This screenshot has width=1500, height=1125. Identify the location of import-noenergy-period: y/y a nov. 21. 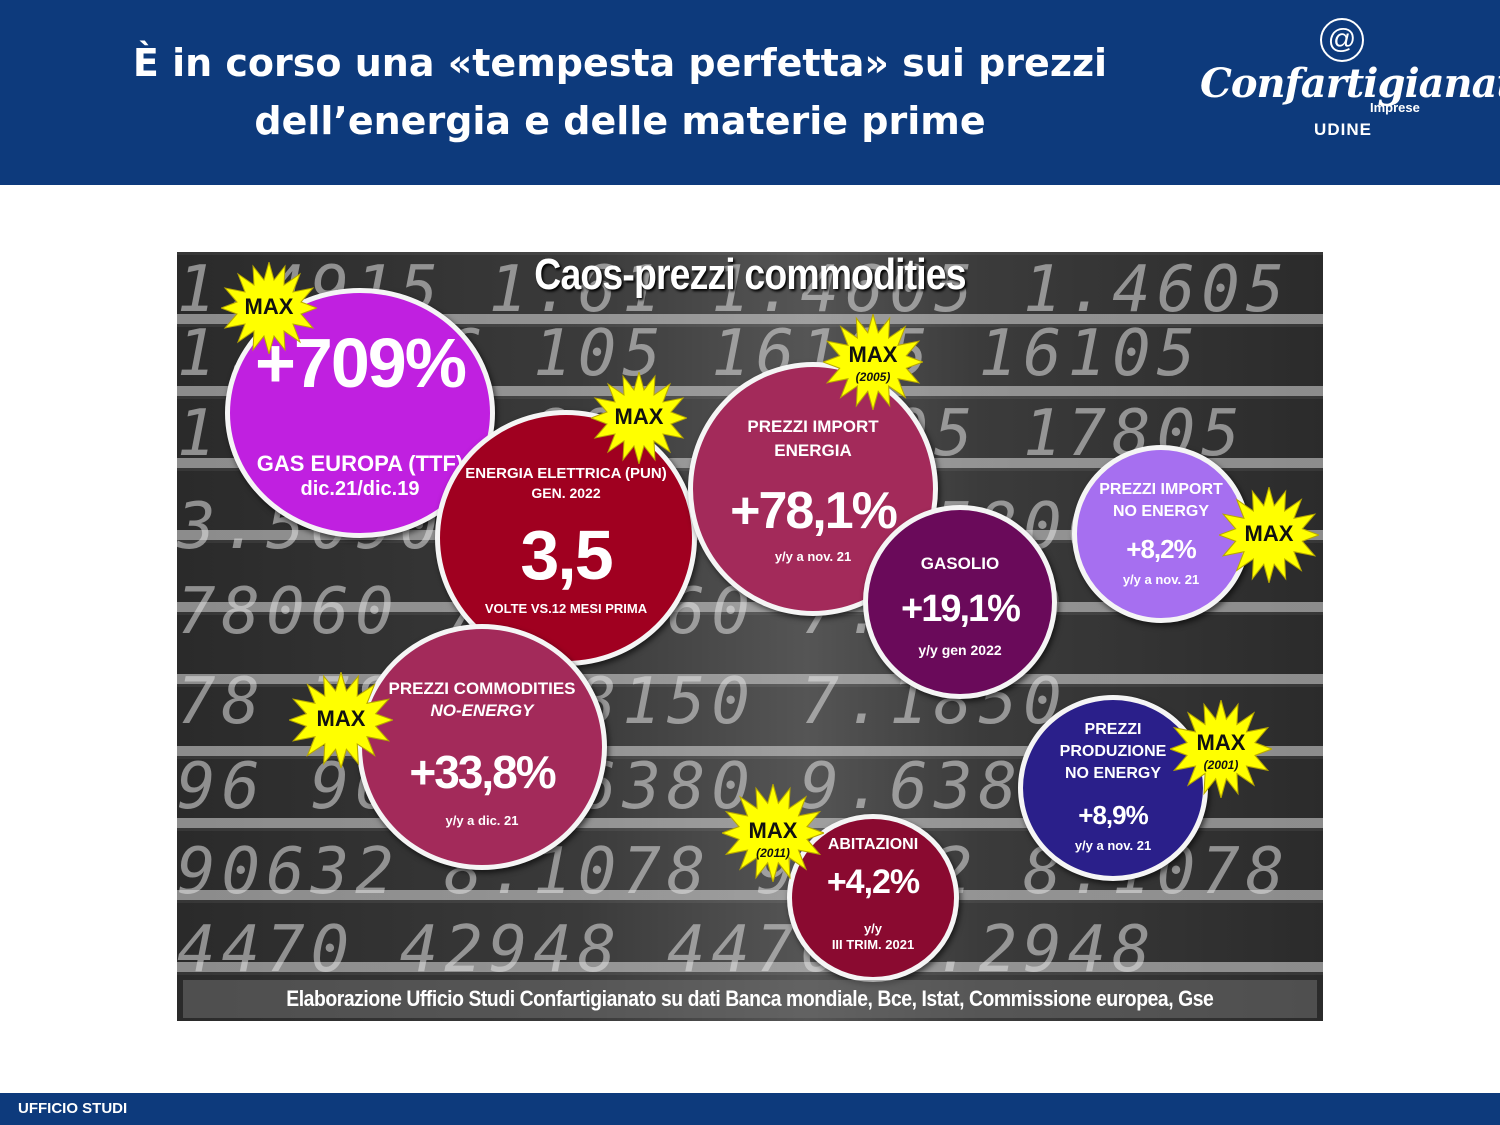
(1161, 579).